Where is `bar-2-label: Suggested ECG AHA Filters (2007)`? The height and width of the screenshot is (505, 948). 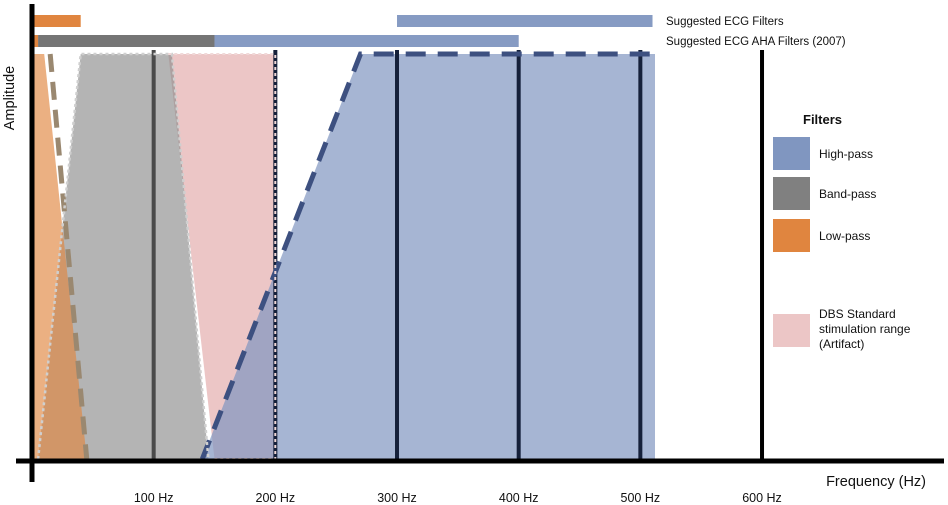
bar-2-label: Suggested ECG AHA Filters (2007) is located at coordinates (756, 42).